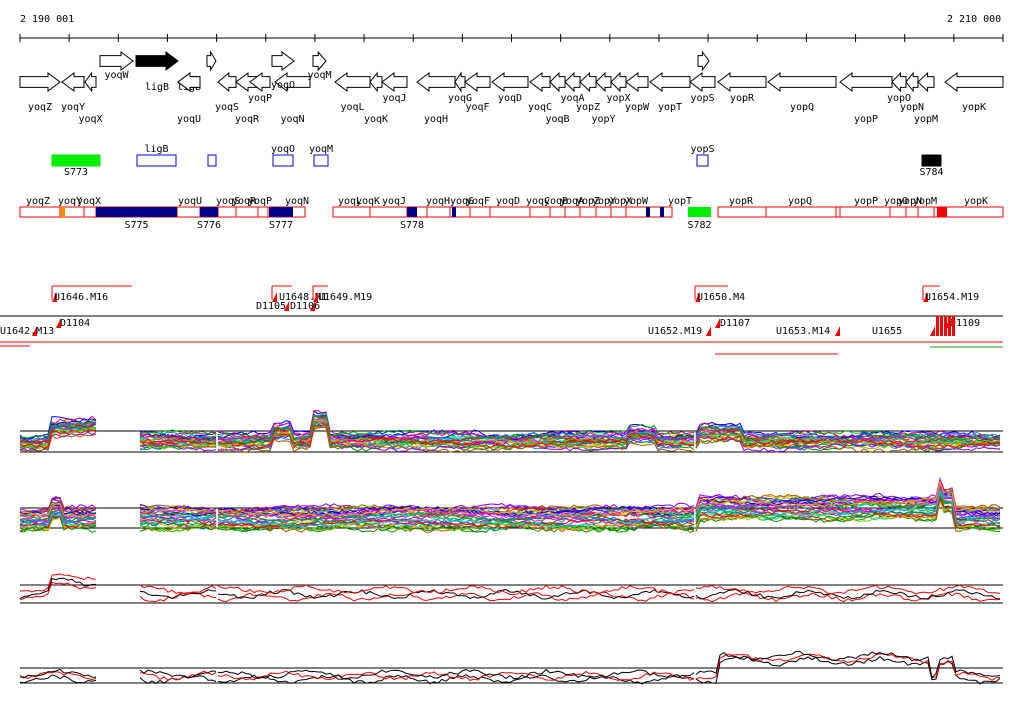 The image size is (1024, 714). What do you see at coordinates (345, 297) in the screenshot?
I see `probe-label: U1649.M19` at bounding box center [345, 297].